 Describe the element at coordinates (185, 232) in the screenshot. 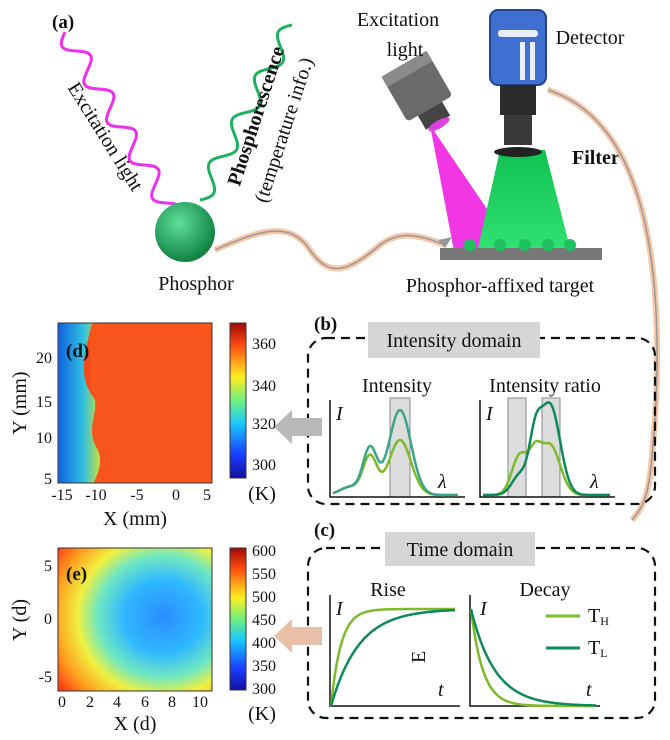

I see `phosphor-sphere` at that location.